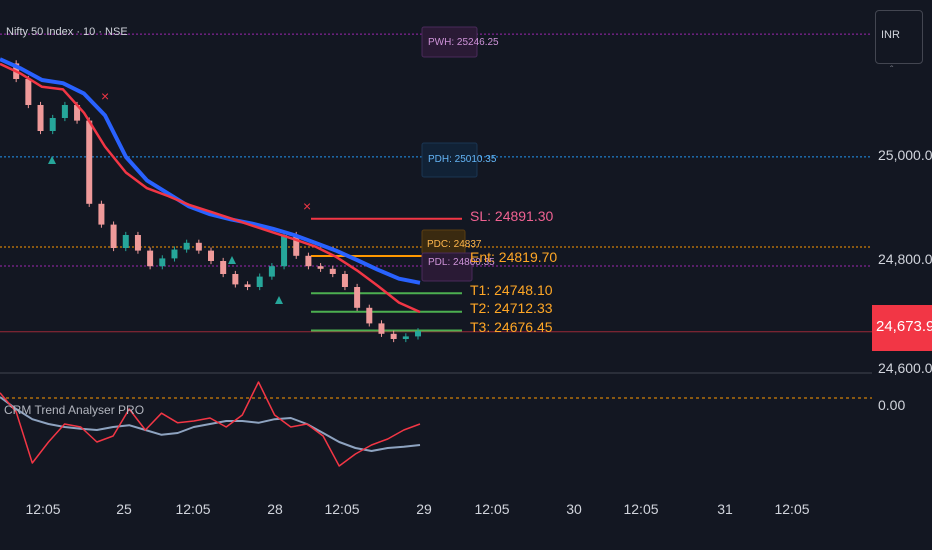  I want to click on pwh-label: PWH: 25246.25, so click(463, 42).